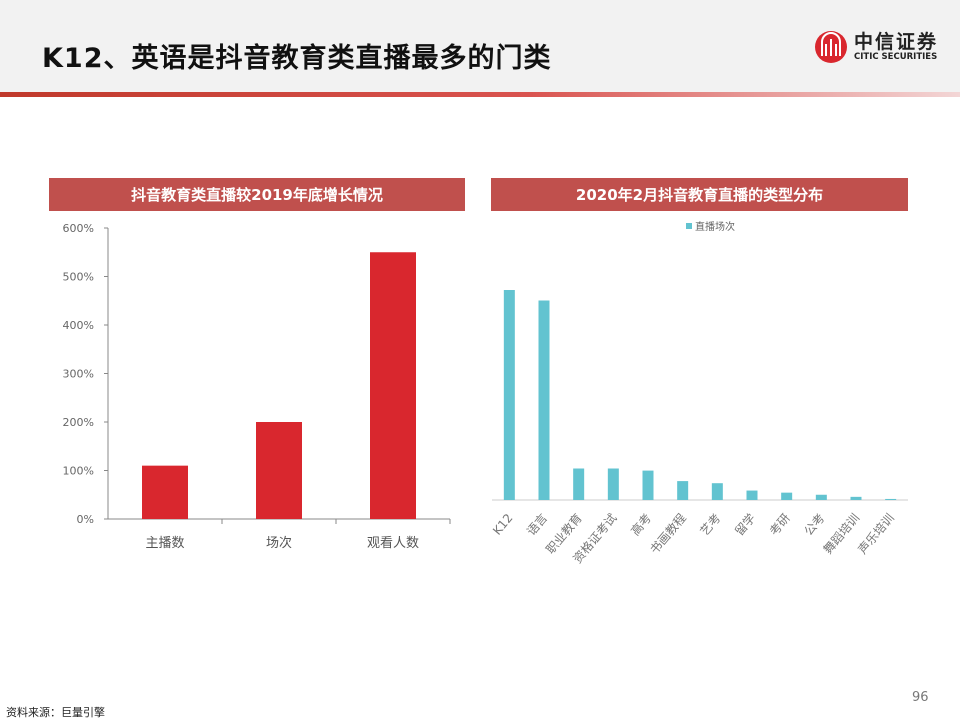  I want to click on x-tick-label: 艺考, so click(710, 524).